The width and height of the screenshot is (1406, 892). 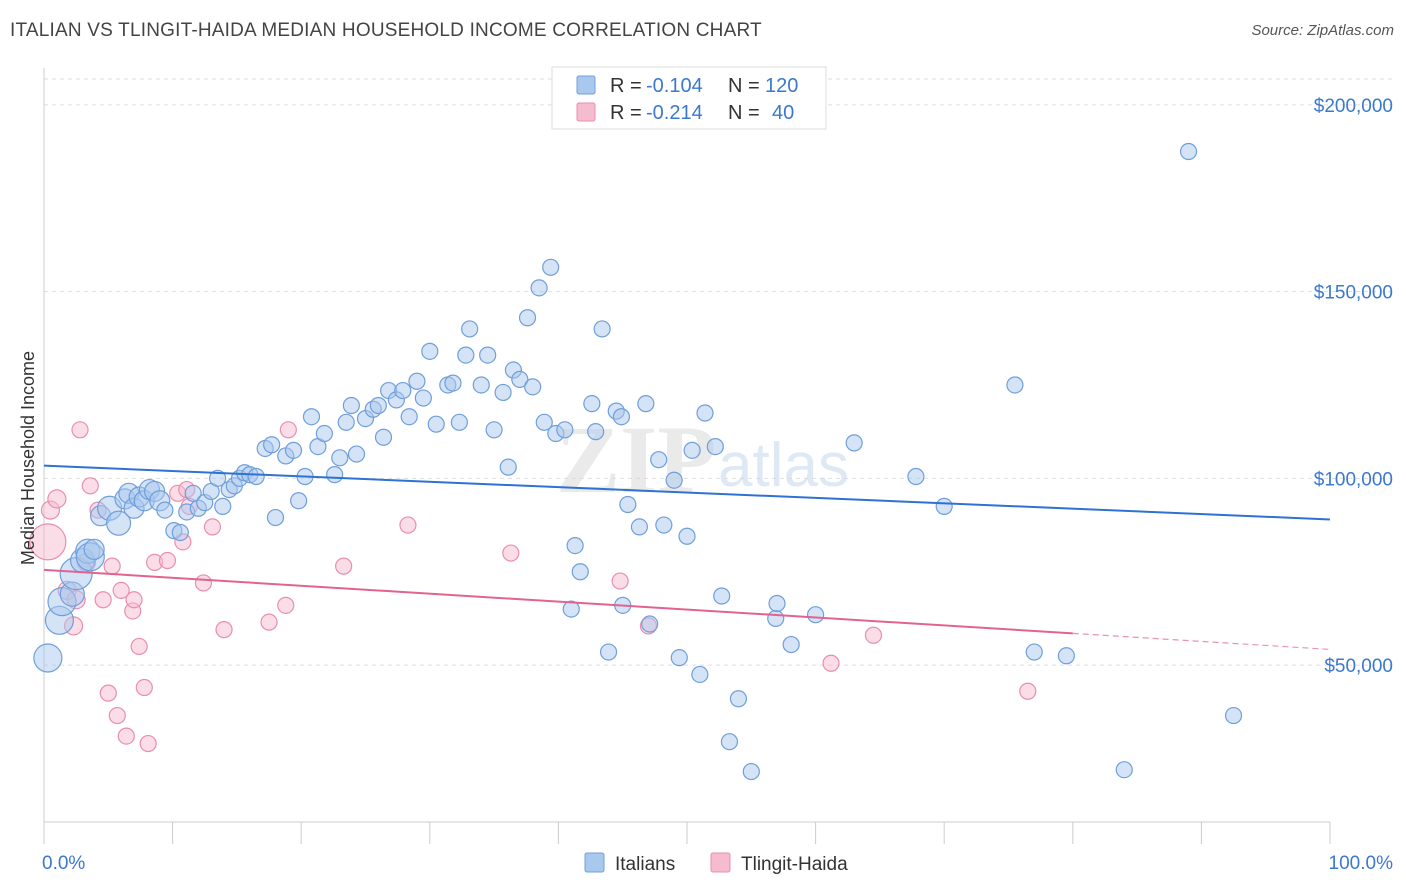 I want to click on legend-top-box, so click(x=689, y=98).